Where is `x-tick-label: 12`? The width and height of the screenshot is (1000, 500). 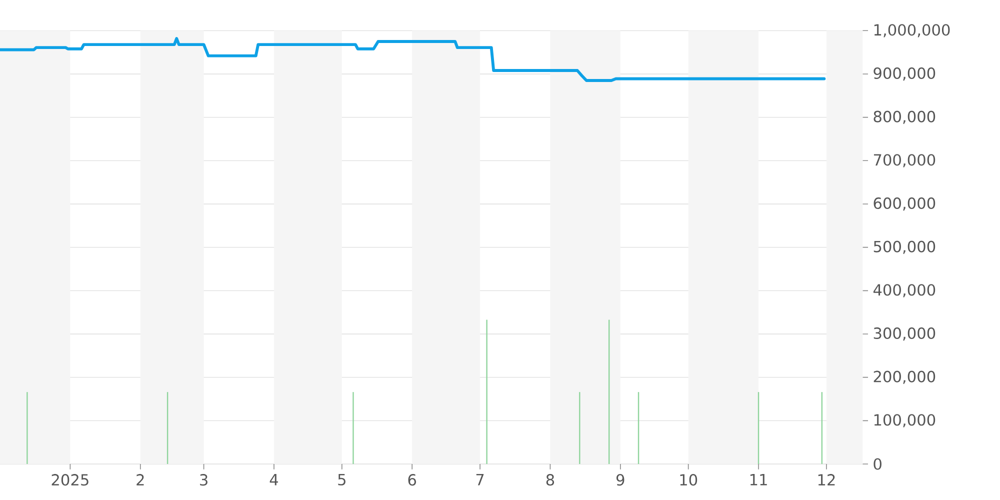
x-tick-label: 12 is located at coordinates (826, 480).